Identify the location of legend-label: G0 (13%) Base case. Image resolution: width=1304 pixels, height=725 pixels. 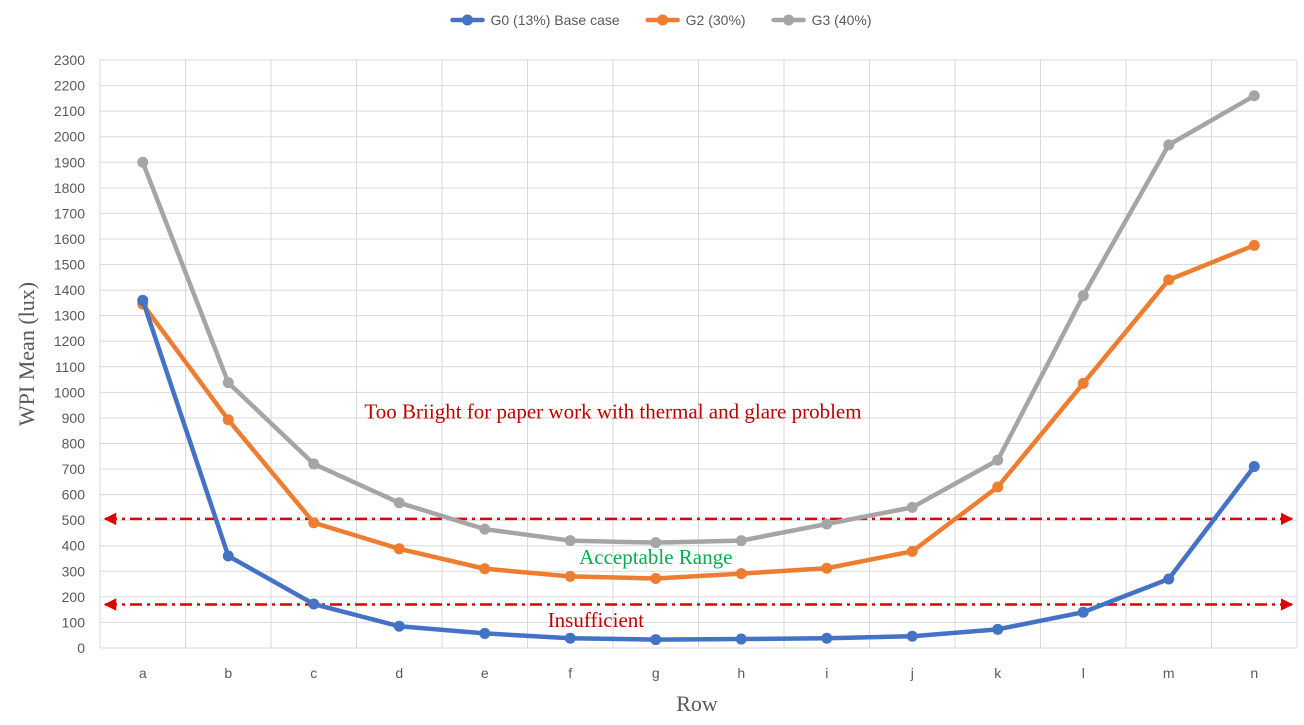
(554, 20).